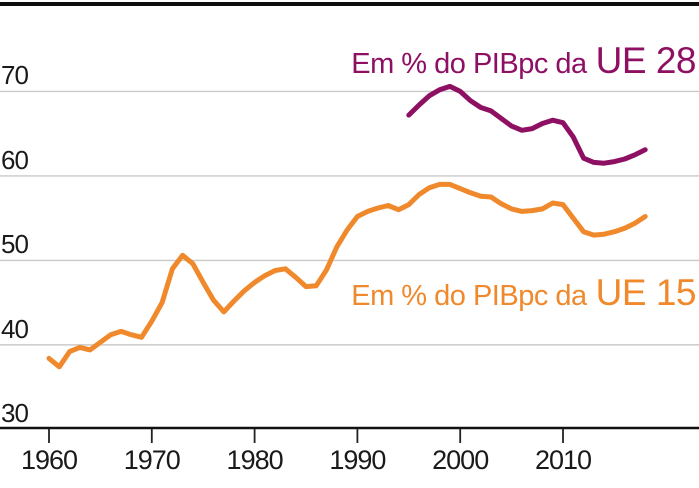 The image size is (699, 488). Describe the element at coordinates (646, 292) in the screenshot. I see `legend-ue15-highlight: UE 15` at that location.